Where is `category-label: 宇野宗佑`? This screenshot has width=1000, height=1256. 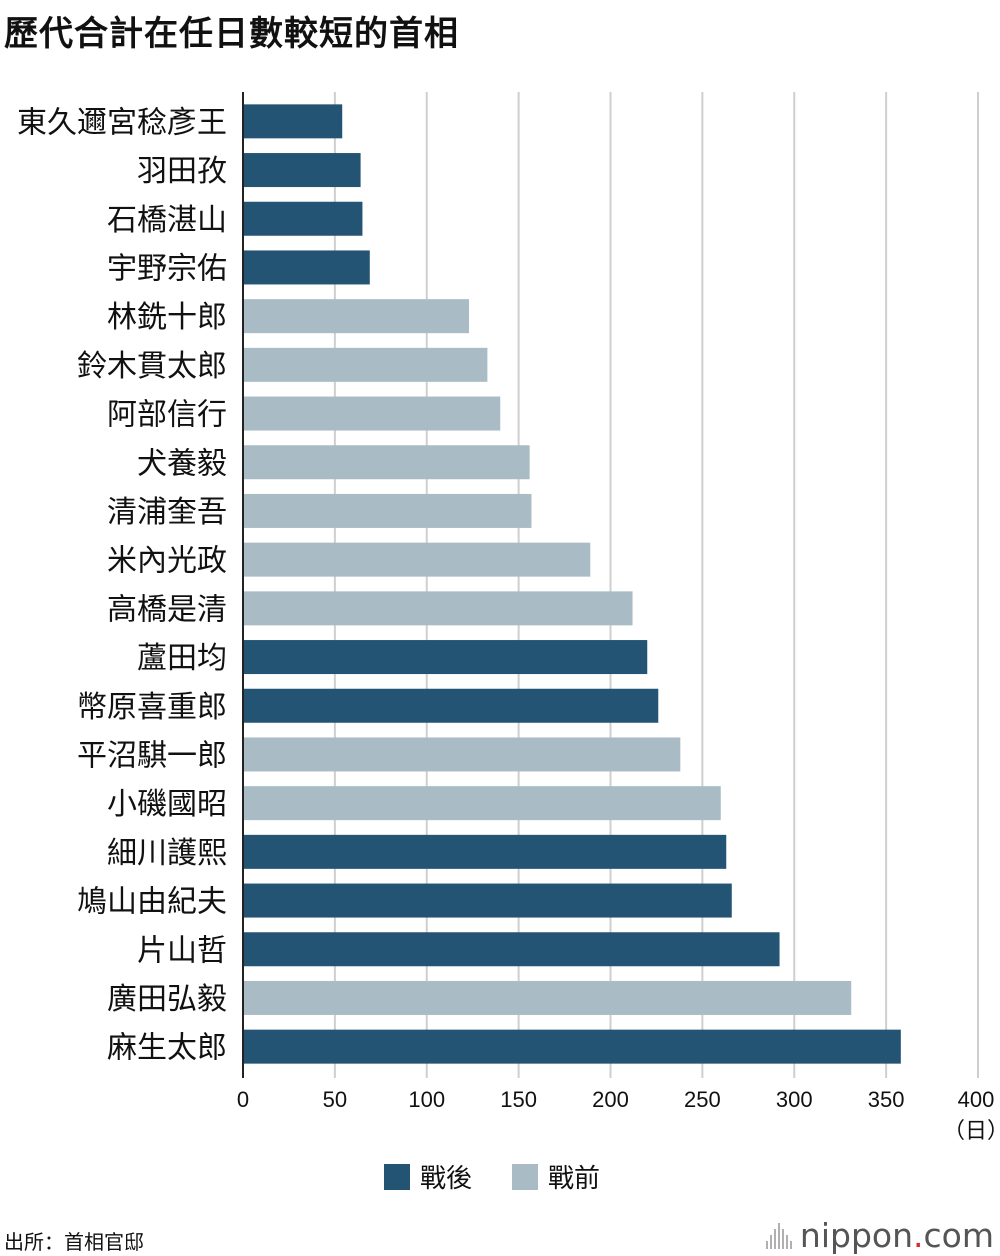
category-label: 宇野宗佑 is located at coordinates (167, 268).